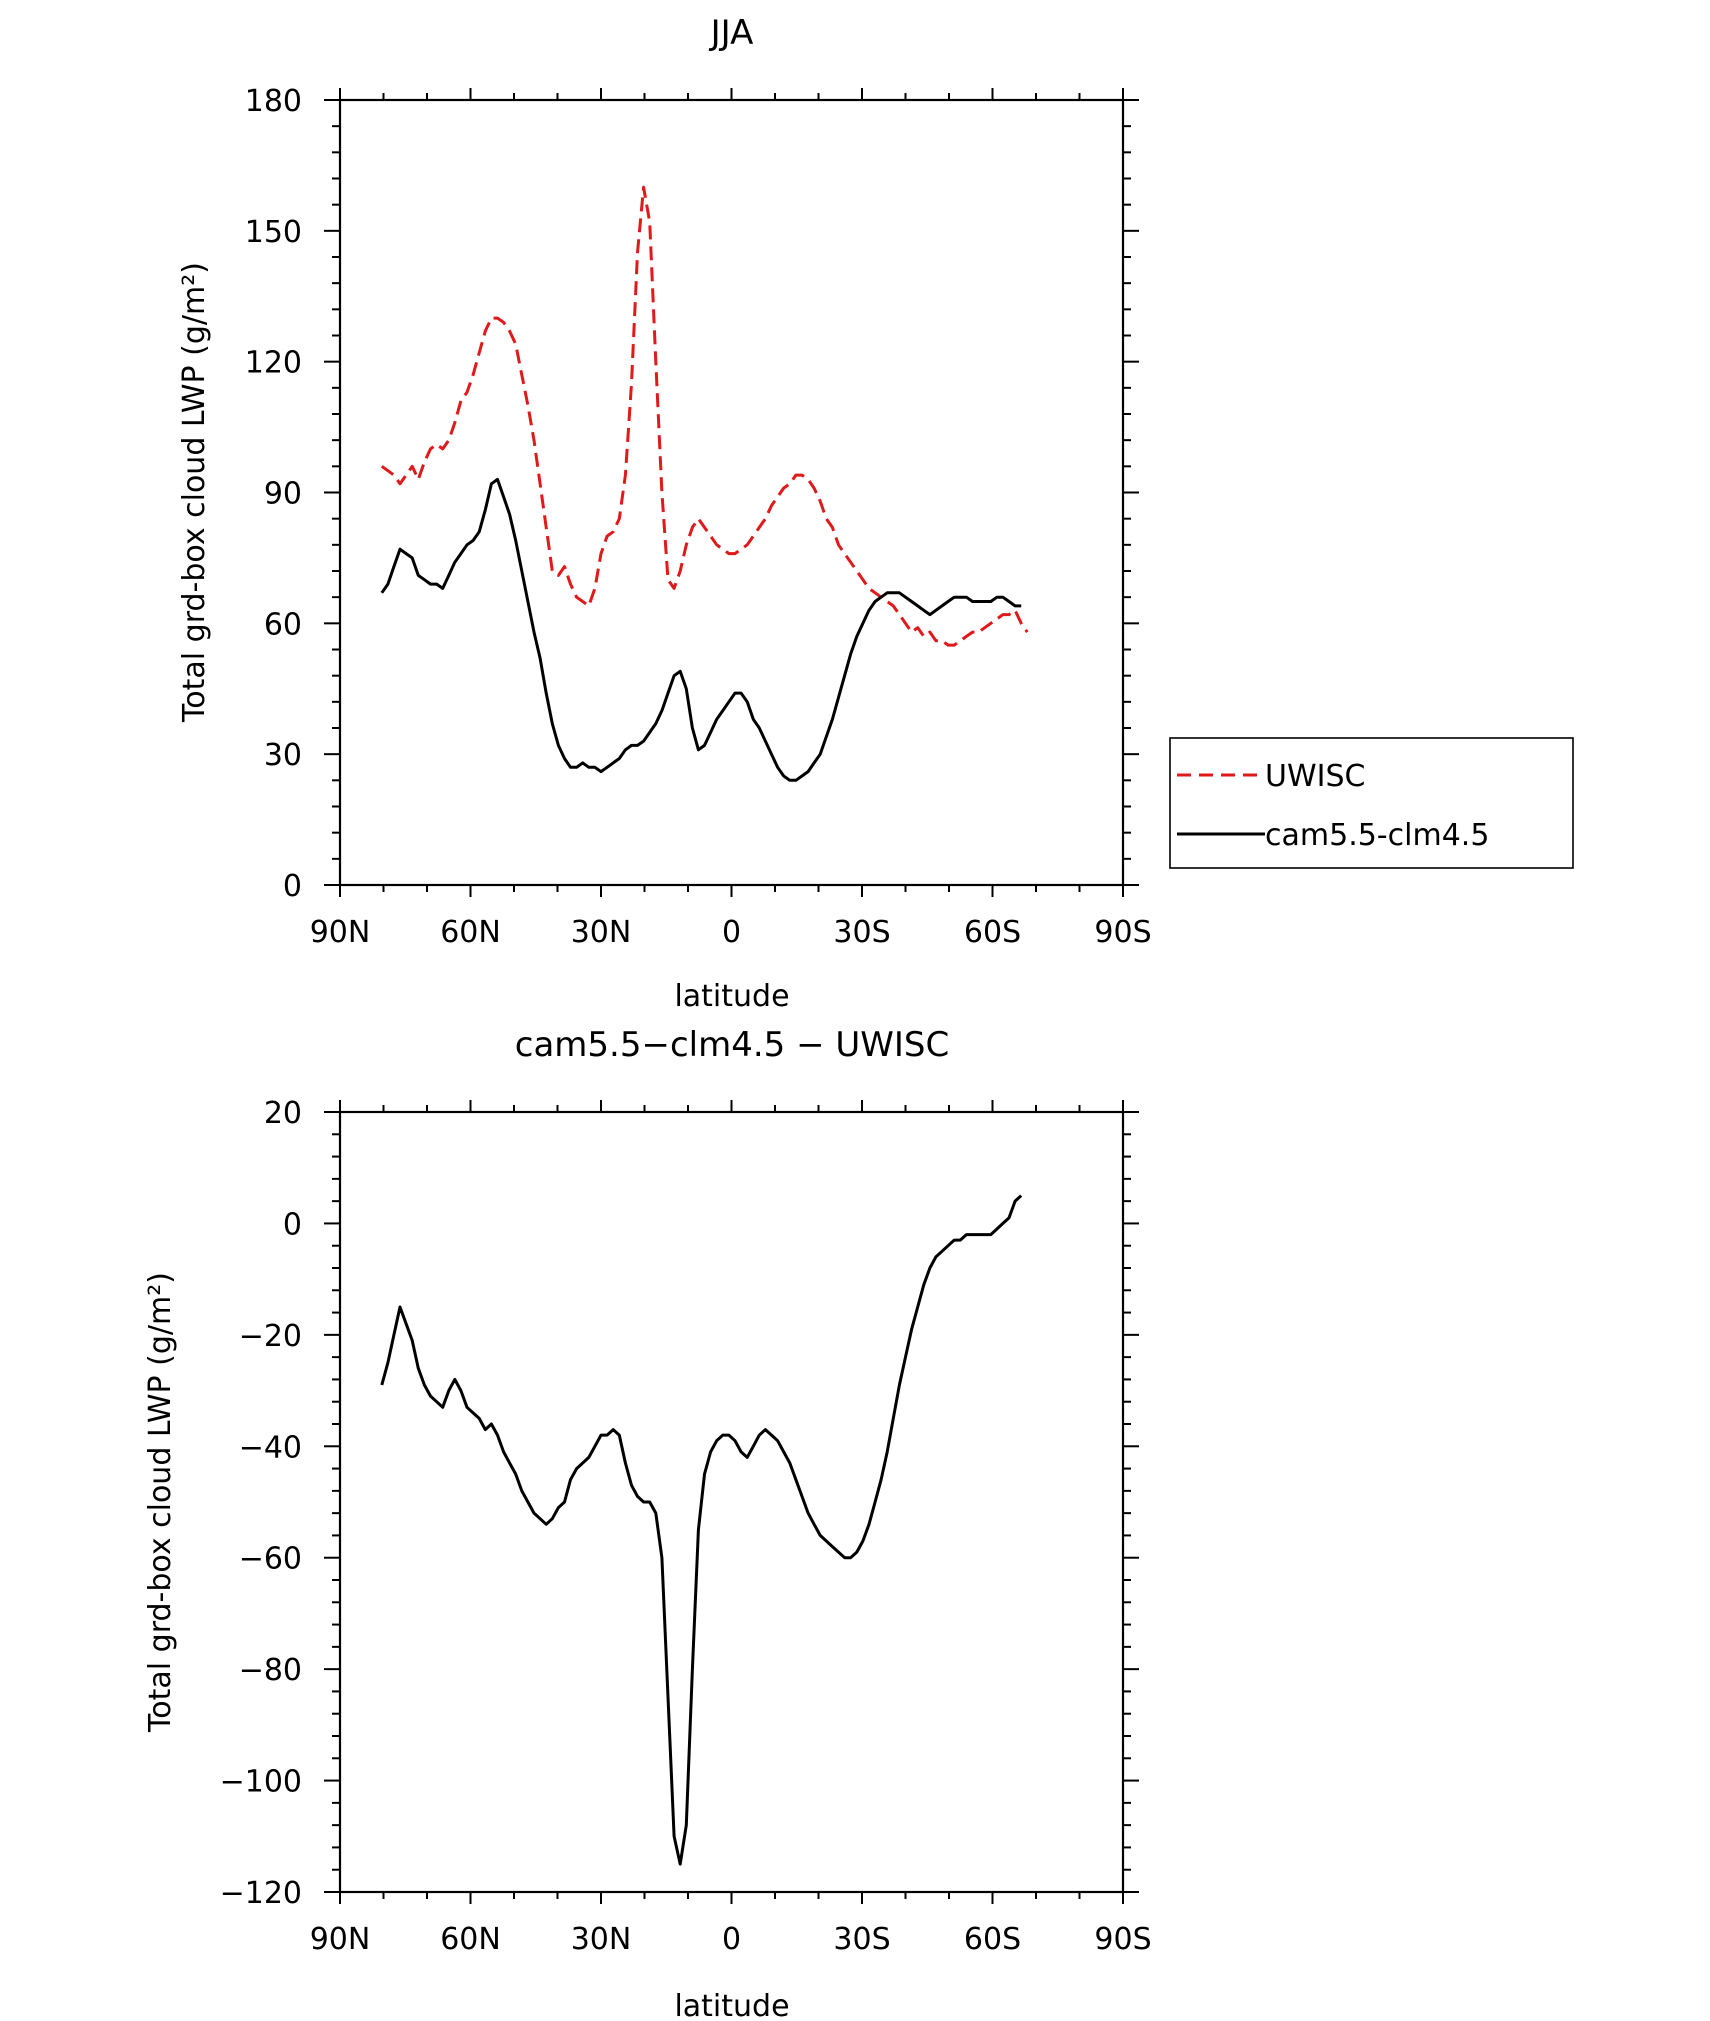 The height and width of the screenshot is (2021, 1710). I want to click on y-axis-label-top: Total grd-box cloud LWP (g/m²), so click(194, 492).